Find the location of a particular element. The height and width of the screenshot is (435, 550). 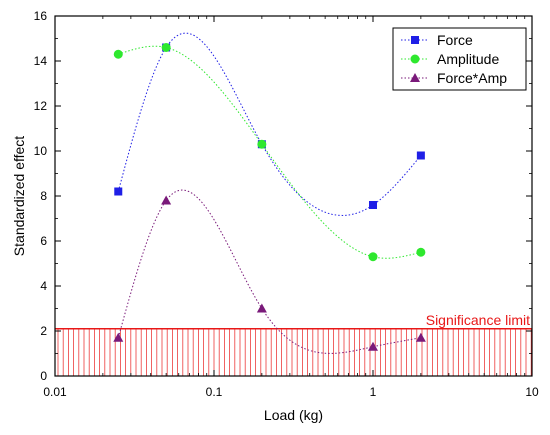

y-tick-label: 16 is located at coordinates (41, 16).